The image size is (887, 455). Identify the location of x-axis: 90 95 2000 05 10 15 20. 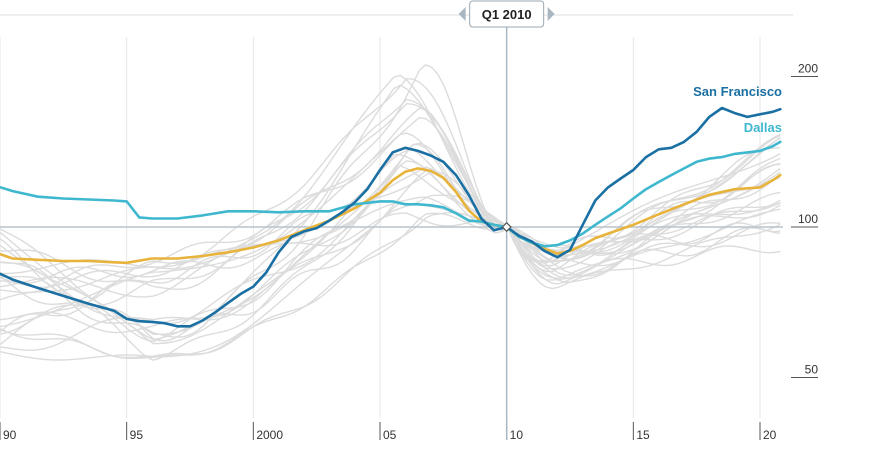
(388, 432).